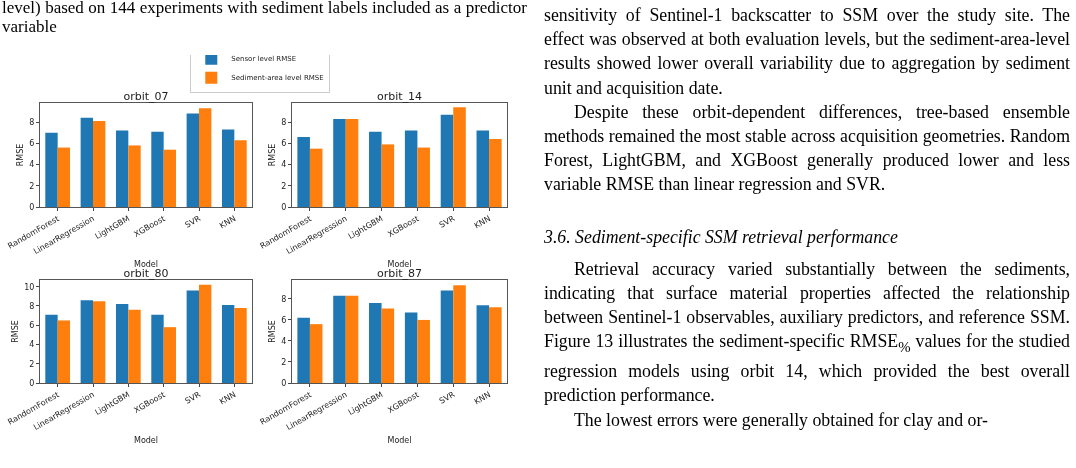 The image size is (1076, 468). What do you see at coordinates (781, 420) in the screenshot?
I see `text: The lowest errors were generally obtained for clay and or-` at bounding box center [781, 420].